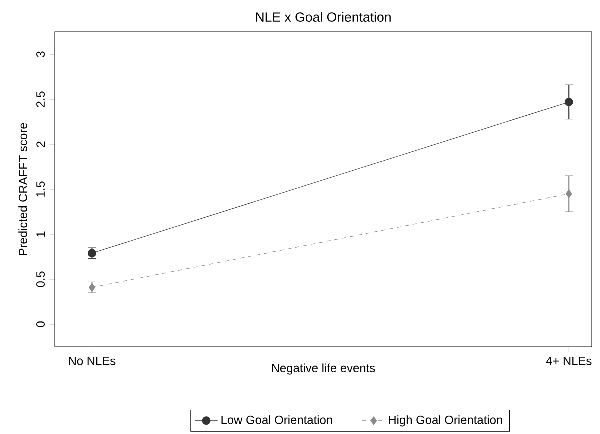 The height and width of the screenshot is (434, 600). I want to click on y-tick-label: 2.5, so click(40, 100).